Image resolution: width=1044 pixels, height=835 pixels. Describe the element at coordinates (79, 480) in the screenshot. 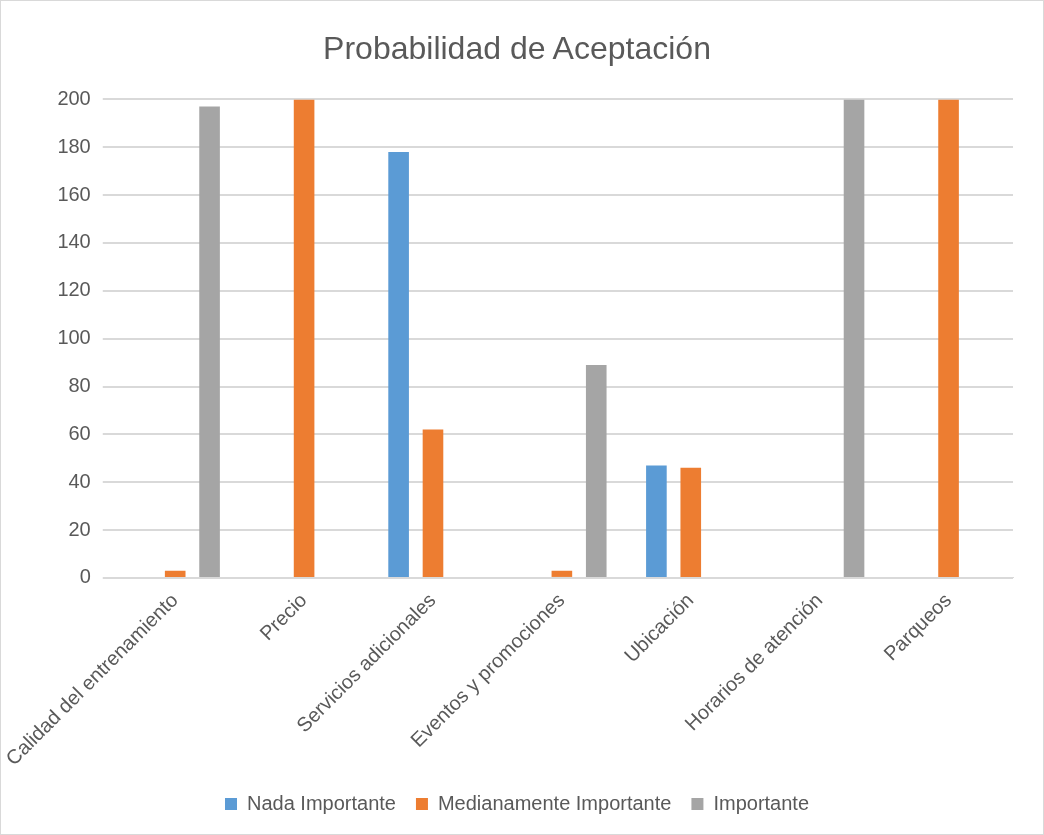

I see `y-tick-label: 40` at that location.